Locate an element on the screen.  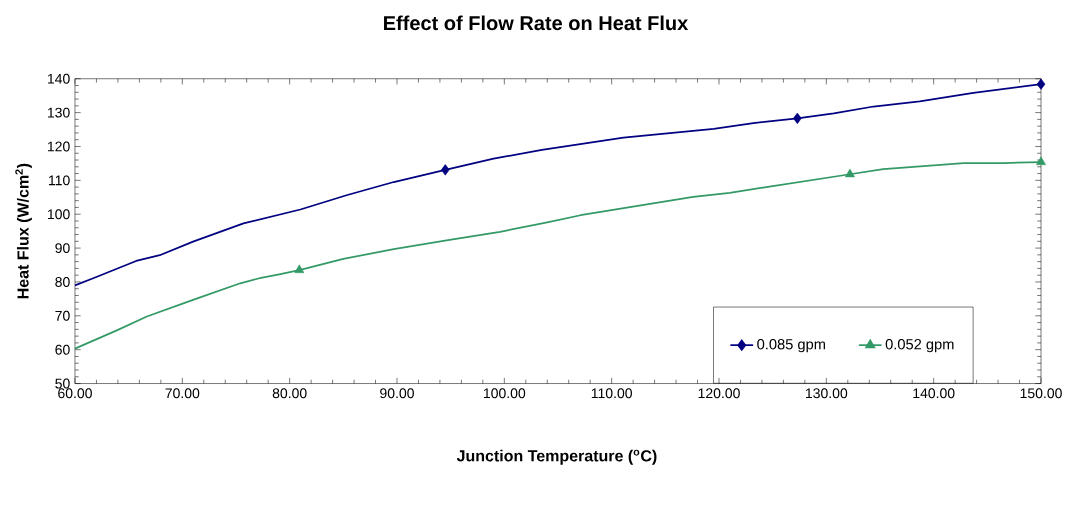
x-axis-title: Junction Temperature ($^{o}$C) is located at coordinates (556, 457).